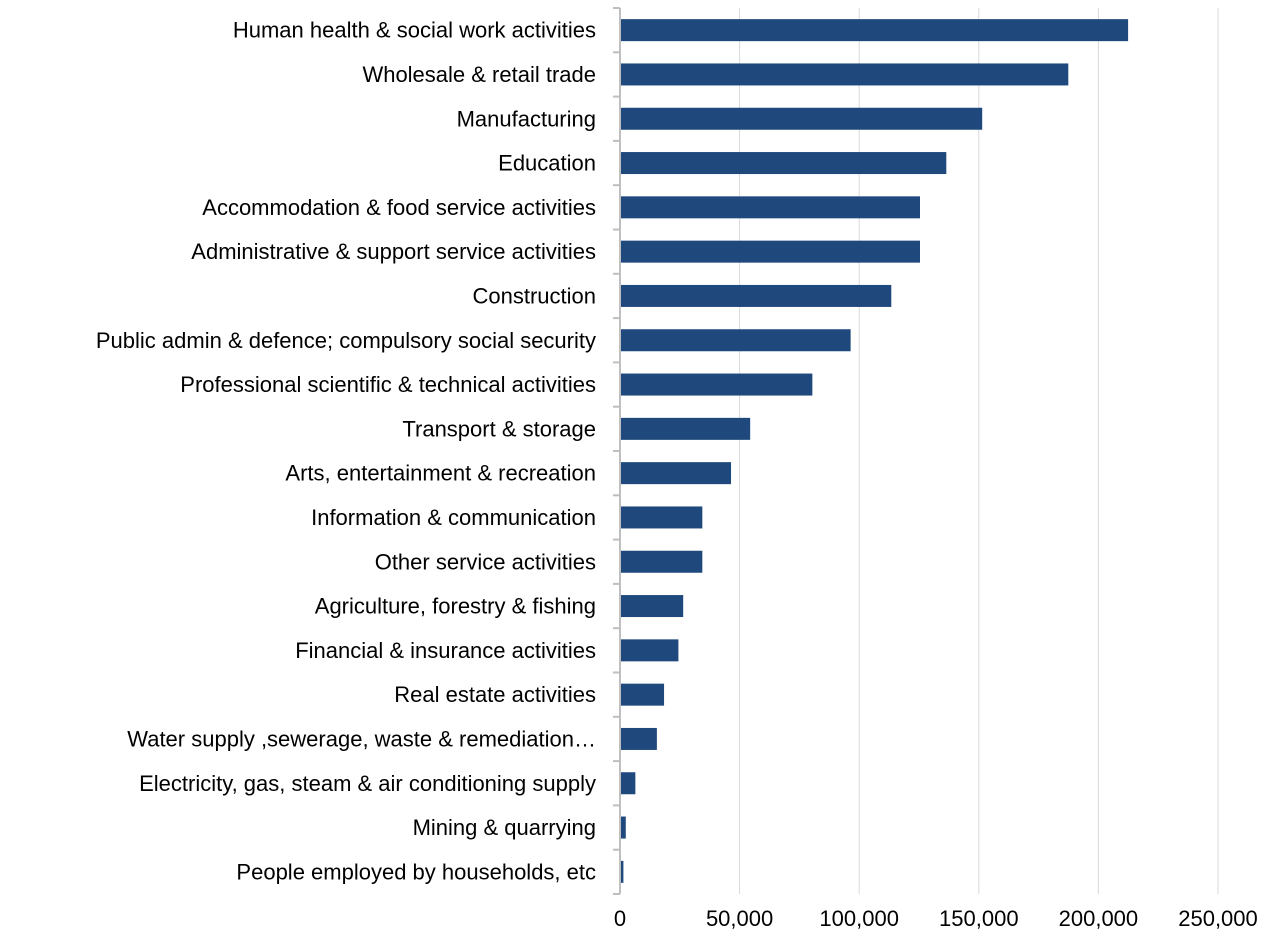 The width and height of the screenshot is (1276, 937). Describe the element at coordinates (547, 163) in the screenshot. I see `category-label: Education` at that location.